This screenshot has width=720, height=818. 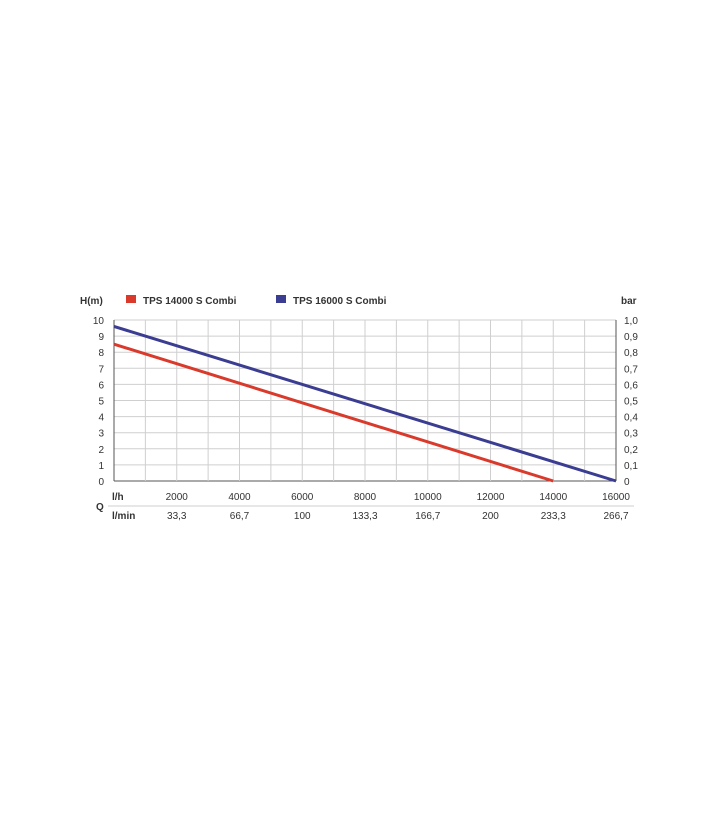 I want to click on y-axis-left-title: H(m), so click(x=91, y=301).